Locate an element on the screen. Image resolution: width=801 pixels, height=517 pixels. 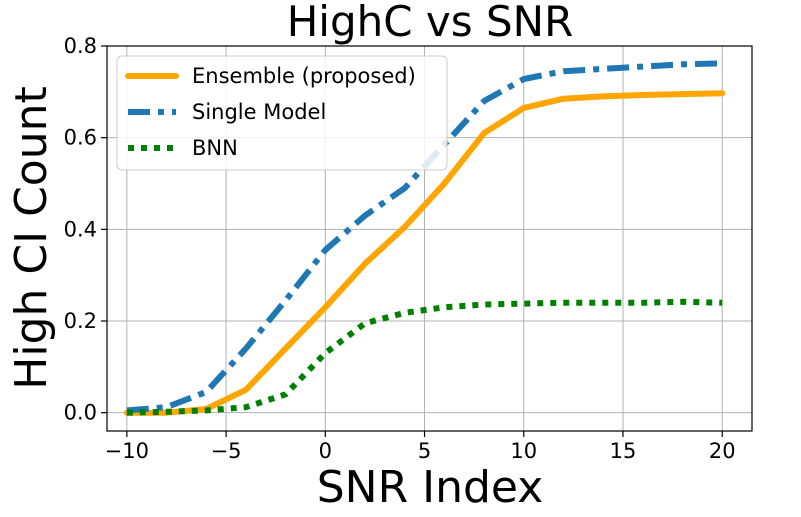
y-tick-labels: 0.0 0.2 0.4 0.6 0.8 is located at coordinates (80, 229).